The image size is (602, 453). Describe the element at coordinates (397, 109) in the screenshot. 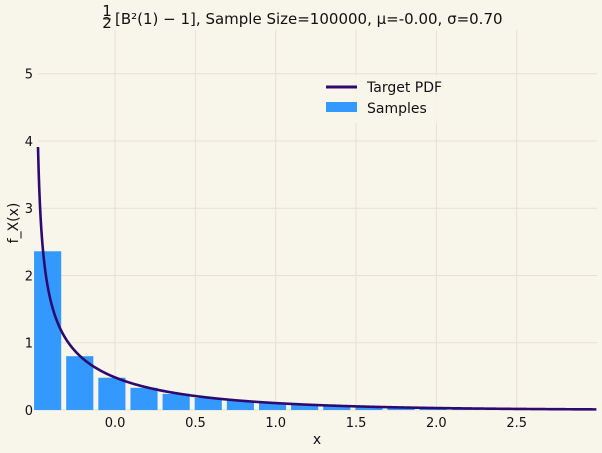

I see `legend-label-samples: Samples` at that location.